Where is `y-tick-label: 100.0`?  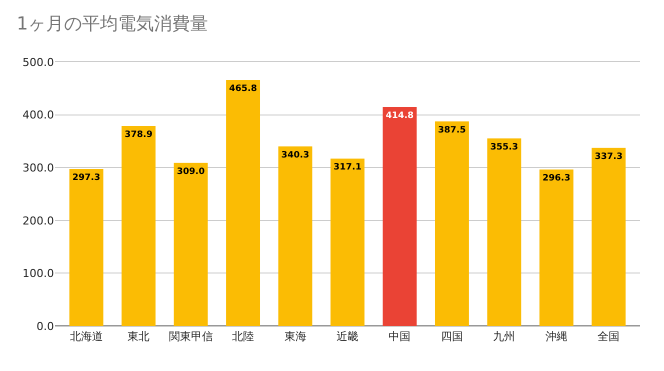
y-tick-label: 100.0 is located at coordinates (38, 273).